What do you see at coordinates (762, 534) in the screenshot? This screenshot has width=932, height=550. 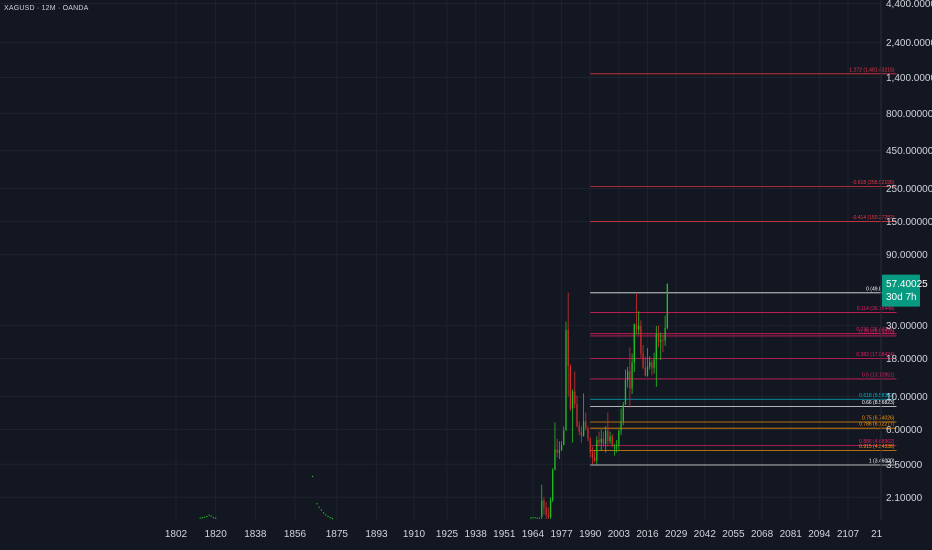 I see `time-tick-label: 2068` at bounding box center [762, 534].